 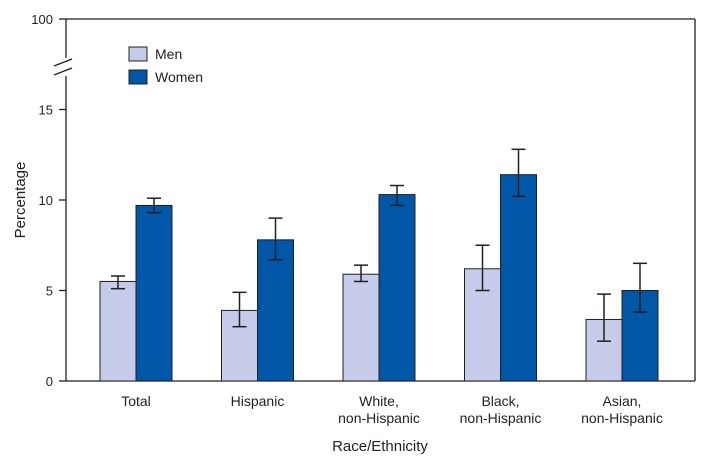 I want to click on x-tick-label: Asian, non-Hispanic, so click(x=622, y=409).